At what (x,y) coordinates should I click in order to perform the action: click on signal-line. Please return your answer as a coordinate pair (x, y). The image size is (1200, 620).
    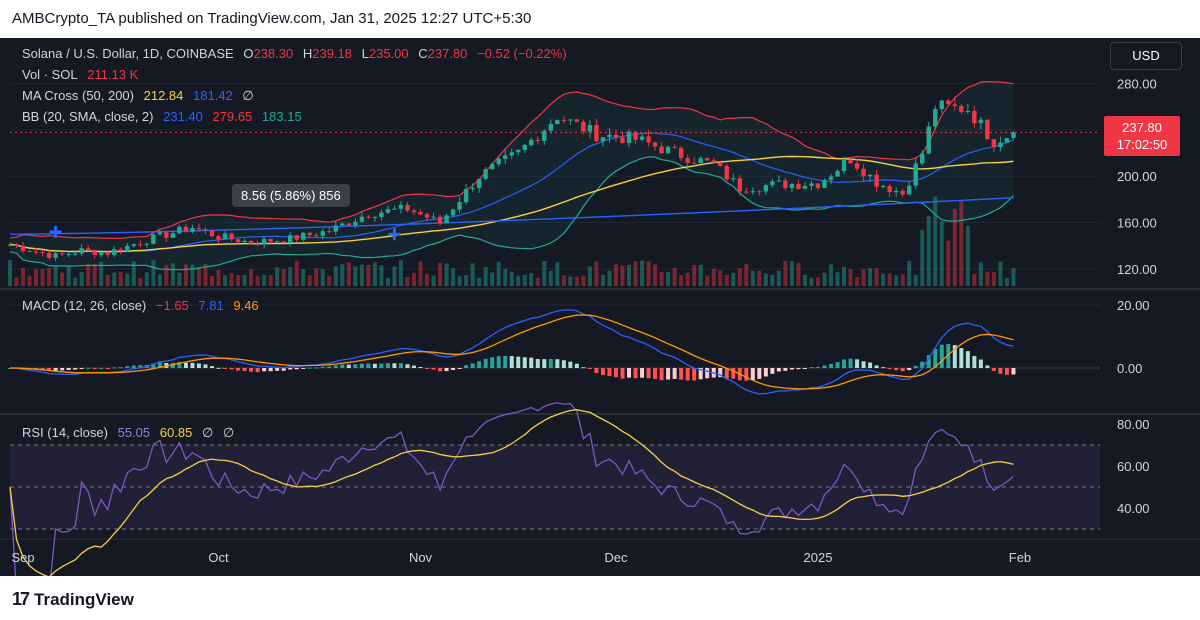
    Looking at the image, I should click on (512, 352).